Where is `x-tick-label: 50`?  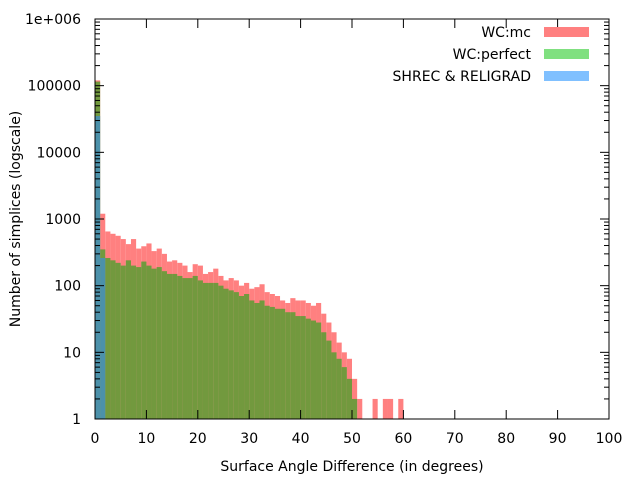 x-tick-label: 50 is located at coordinates (352, 439).